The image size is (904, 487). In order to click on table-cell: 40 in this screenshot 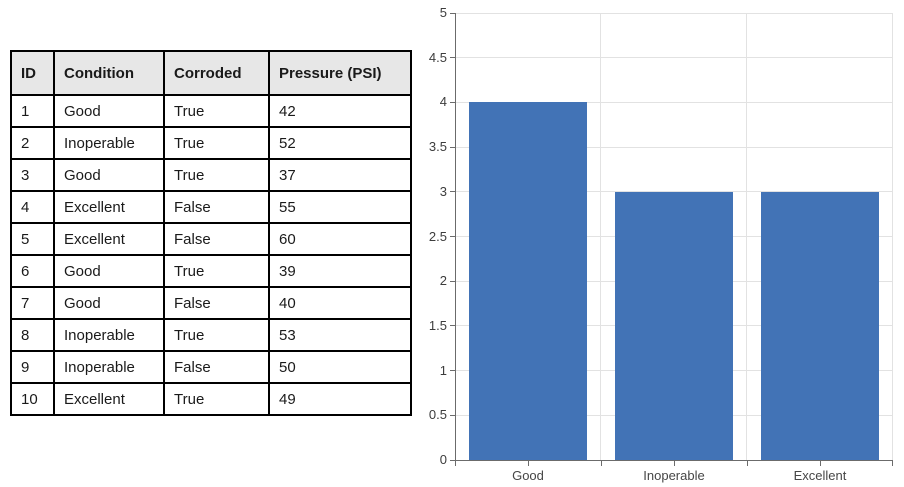, I will do `click(340, 303)`.